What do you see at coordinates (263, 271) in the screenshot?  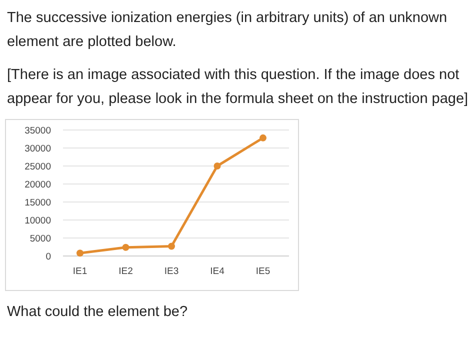 I see `x-tick-label: IE5` at bounding box center [263, 271].